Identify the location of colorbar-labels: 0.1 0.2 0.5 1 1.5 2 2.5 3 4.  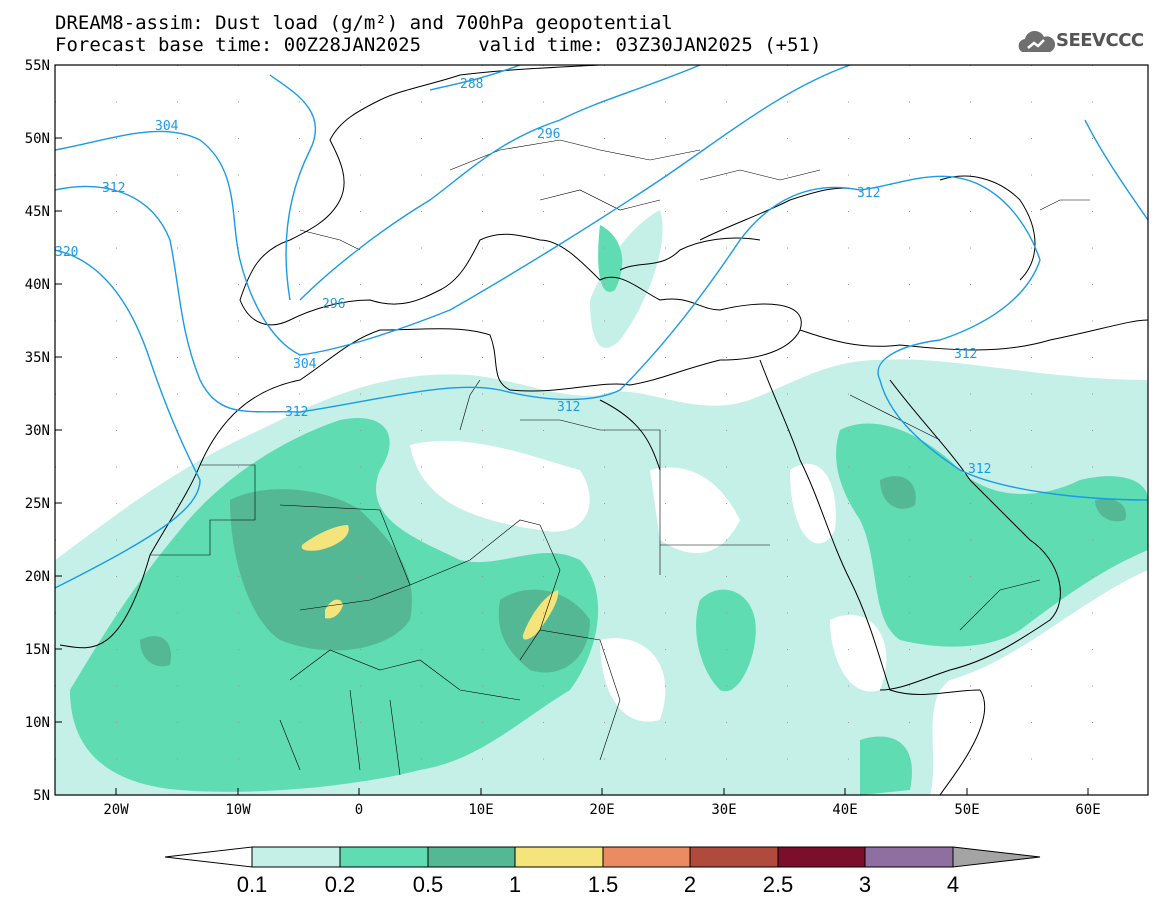
(598, 884).